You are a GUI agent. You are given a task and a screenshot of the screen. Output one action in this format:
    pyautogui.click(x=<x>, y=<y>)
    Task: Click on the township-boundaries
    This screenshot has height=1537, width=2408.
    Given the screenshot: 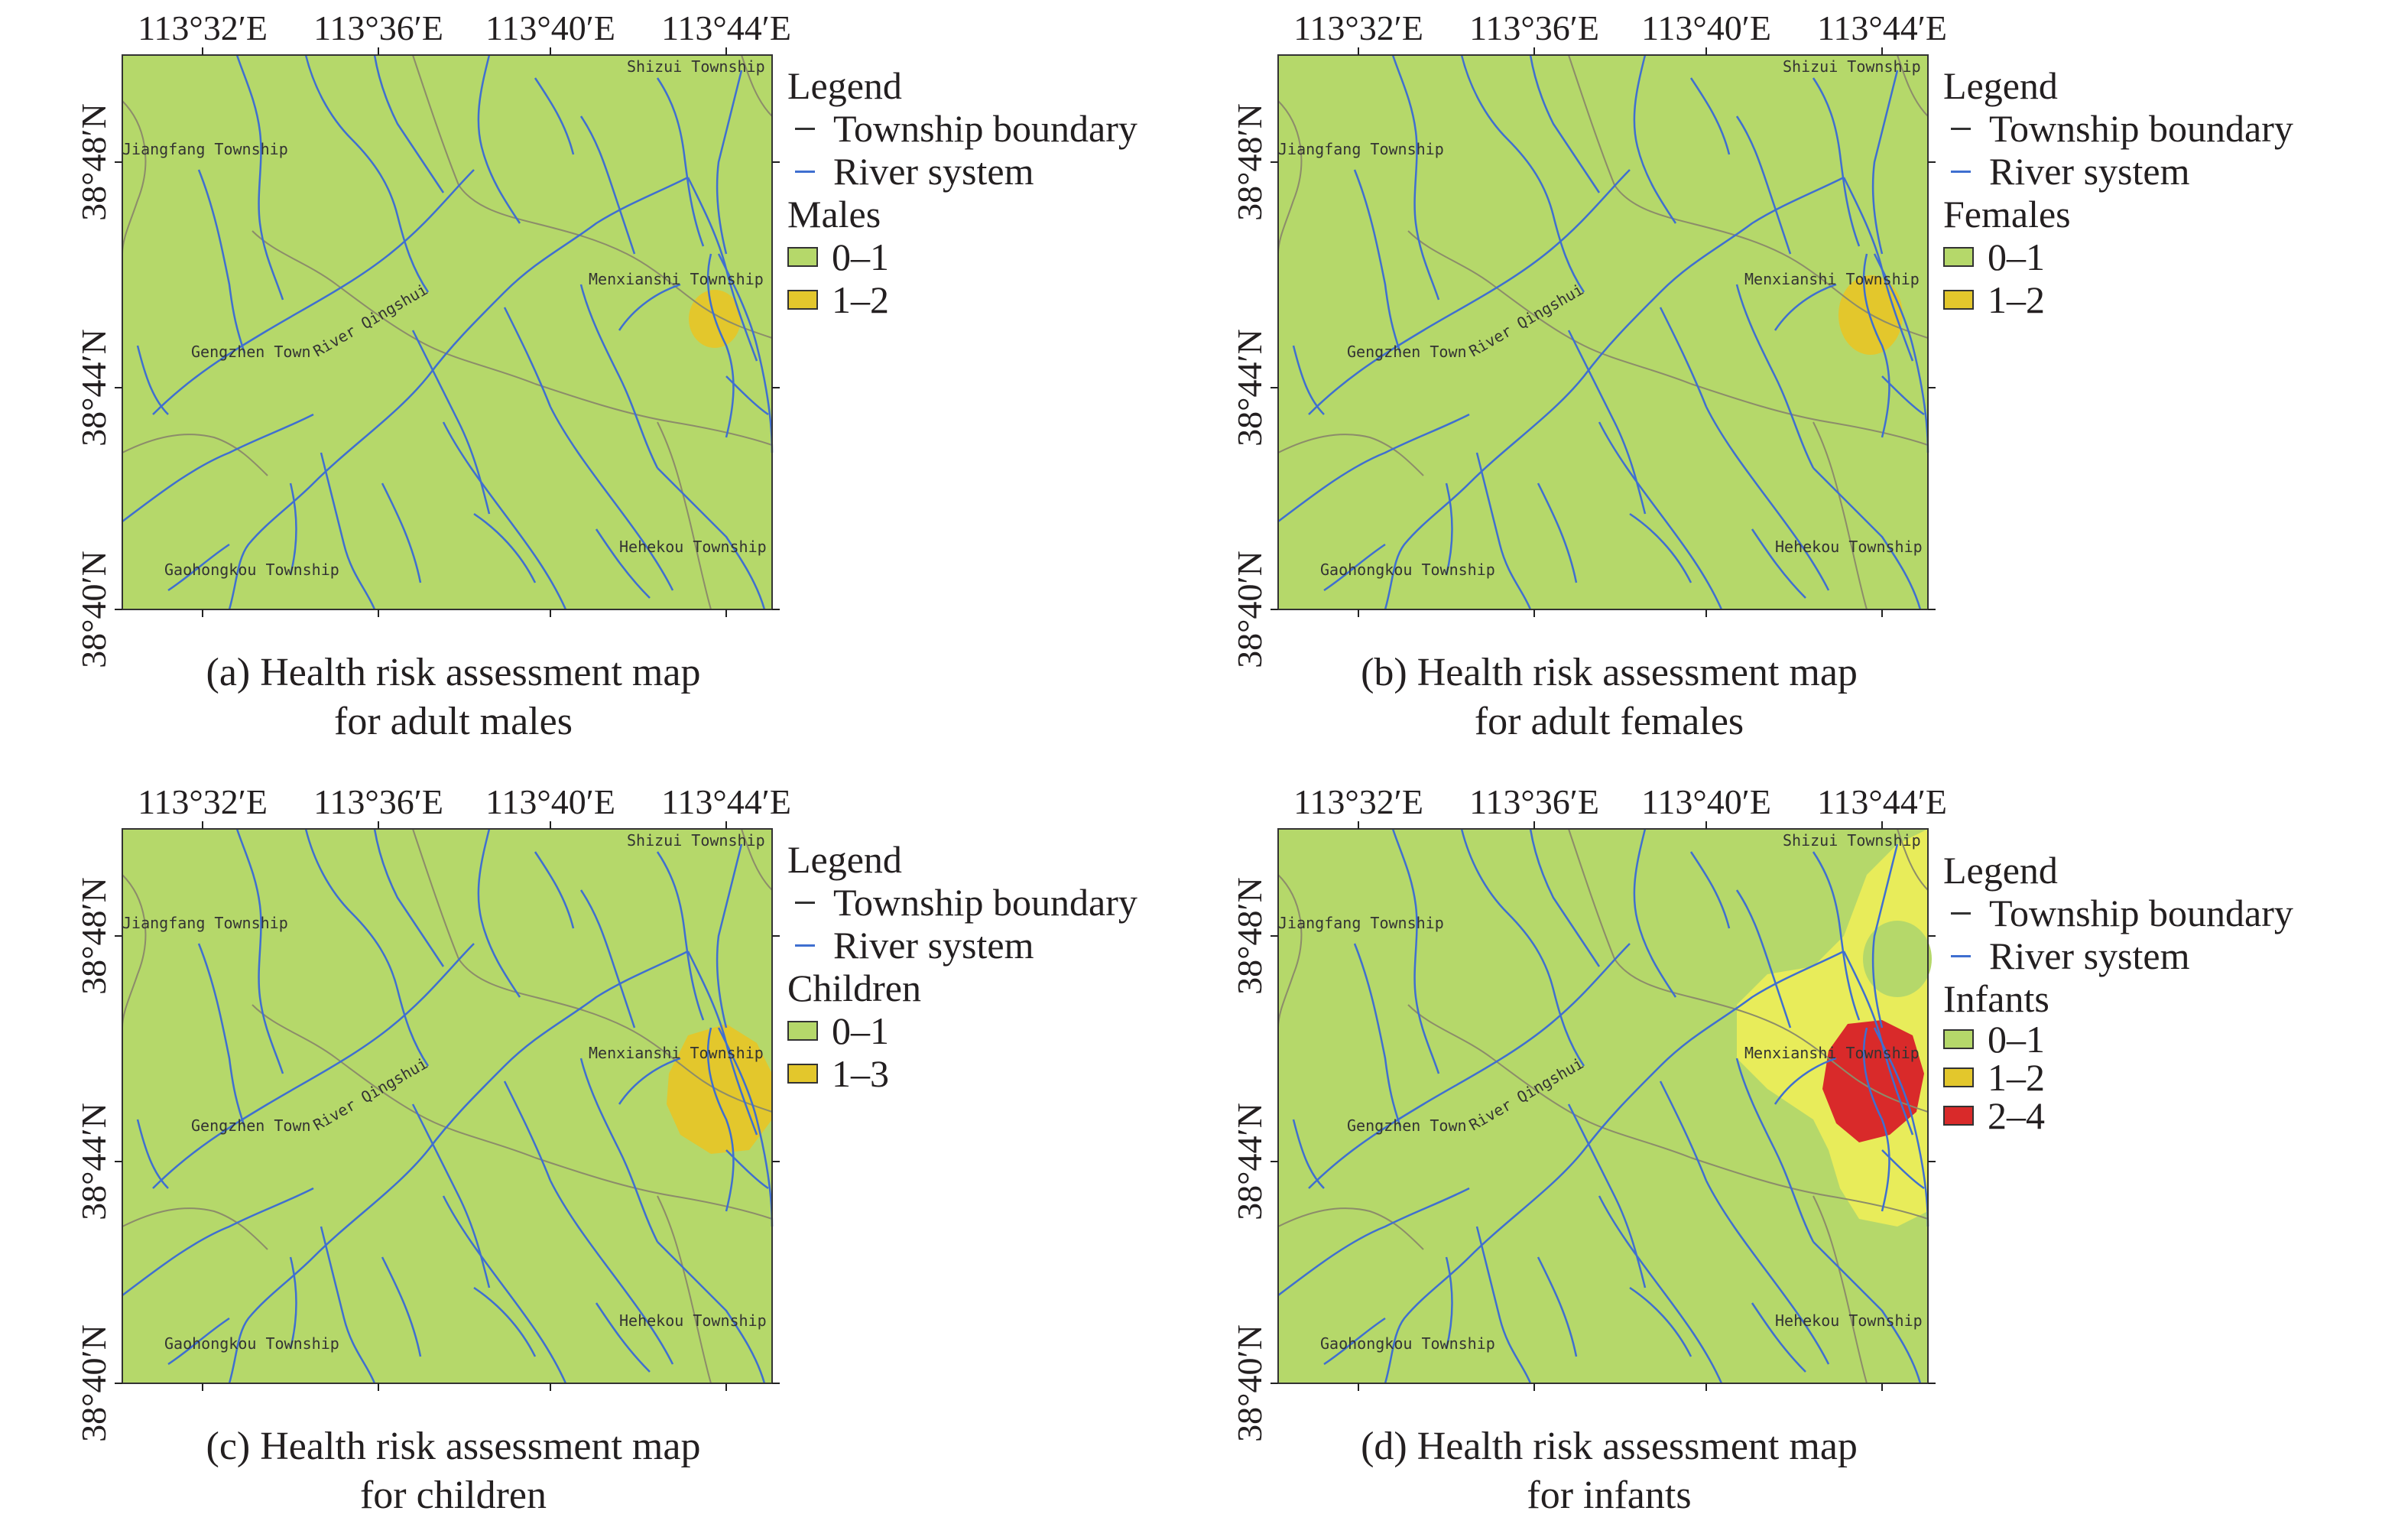 What is the action you would take?
    pyautogui.click(x=448, y=332)
    